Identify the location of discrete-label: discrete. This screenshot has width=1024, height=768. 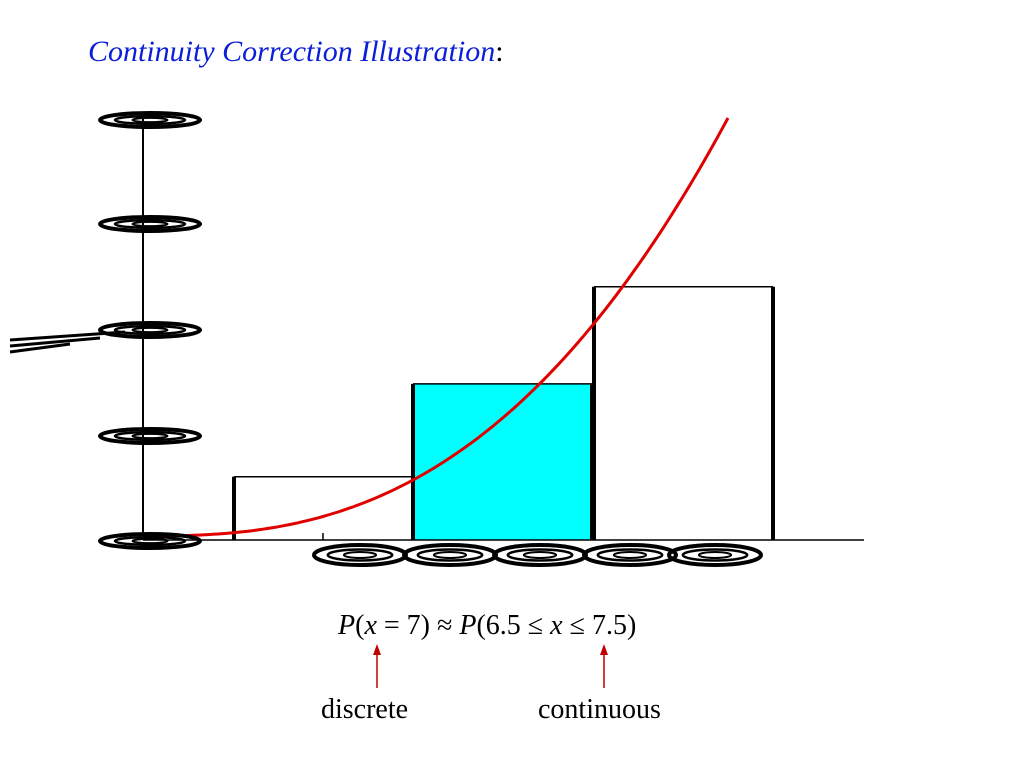
(365, 709).